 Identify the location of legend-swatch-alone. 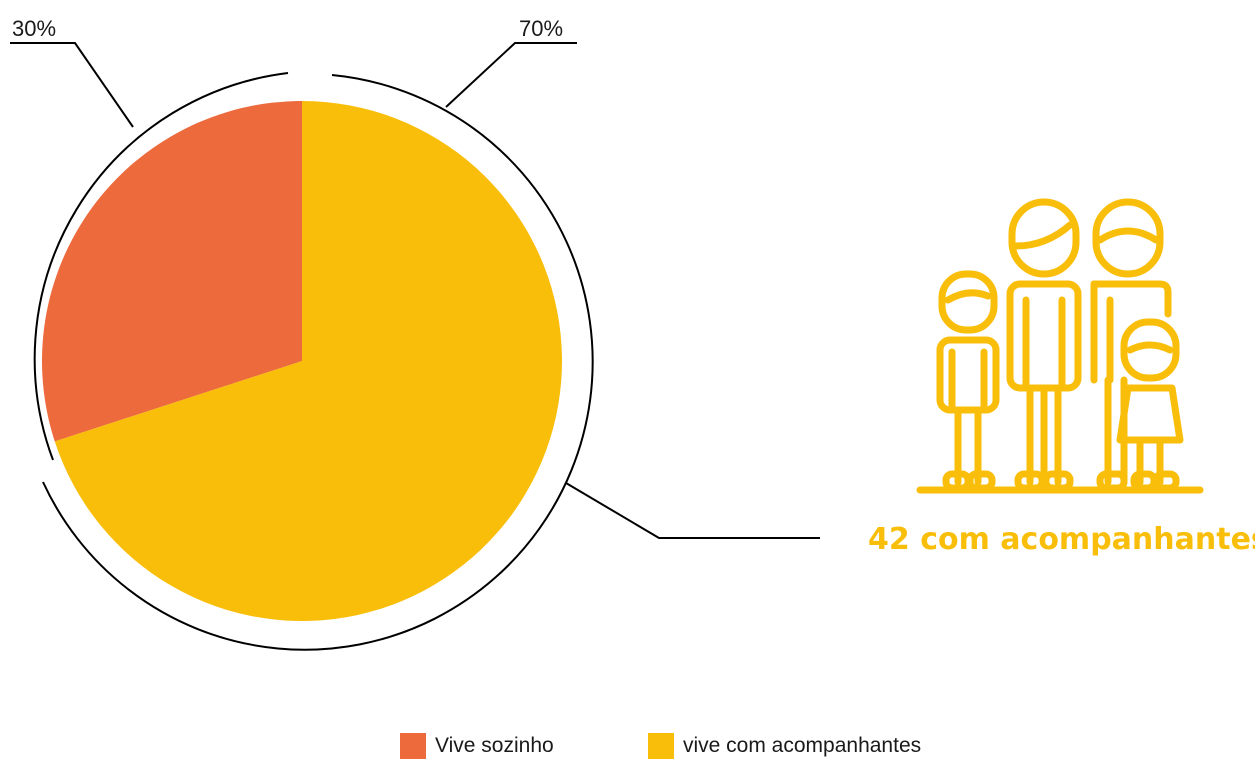
(413, 746).